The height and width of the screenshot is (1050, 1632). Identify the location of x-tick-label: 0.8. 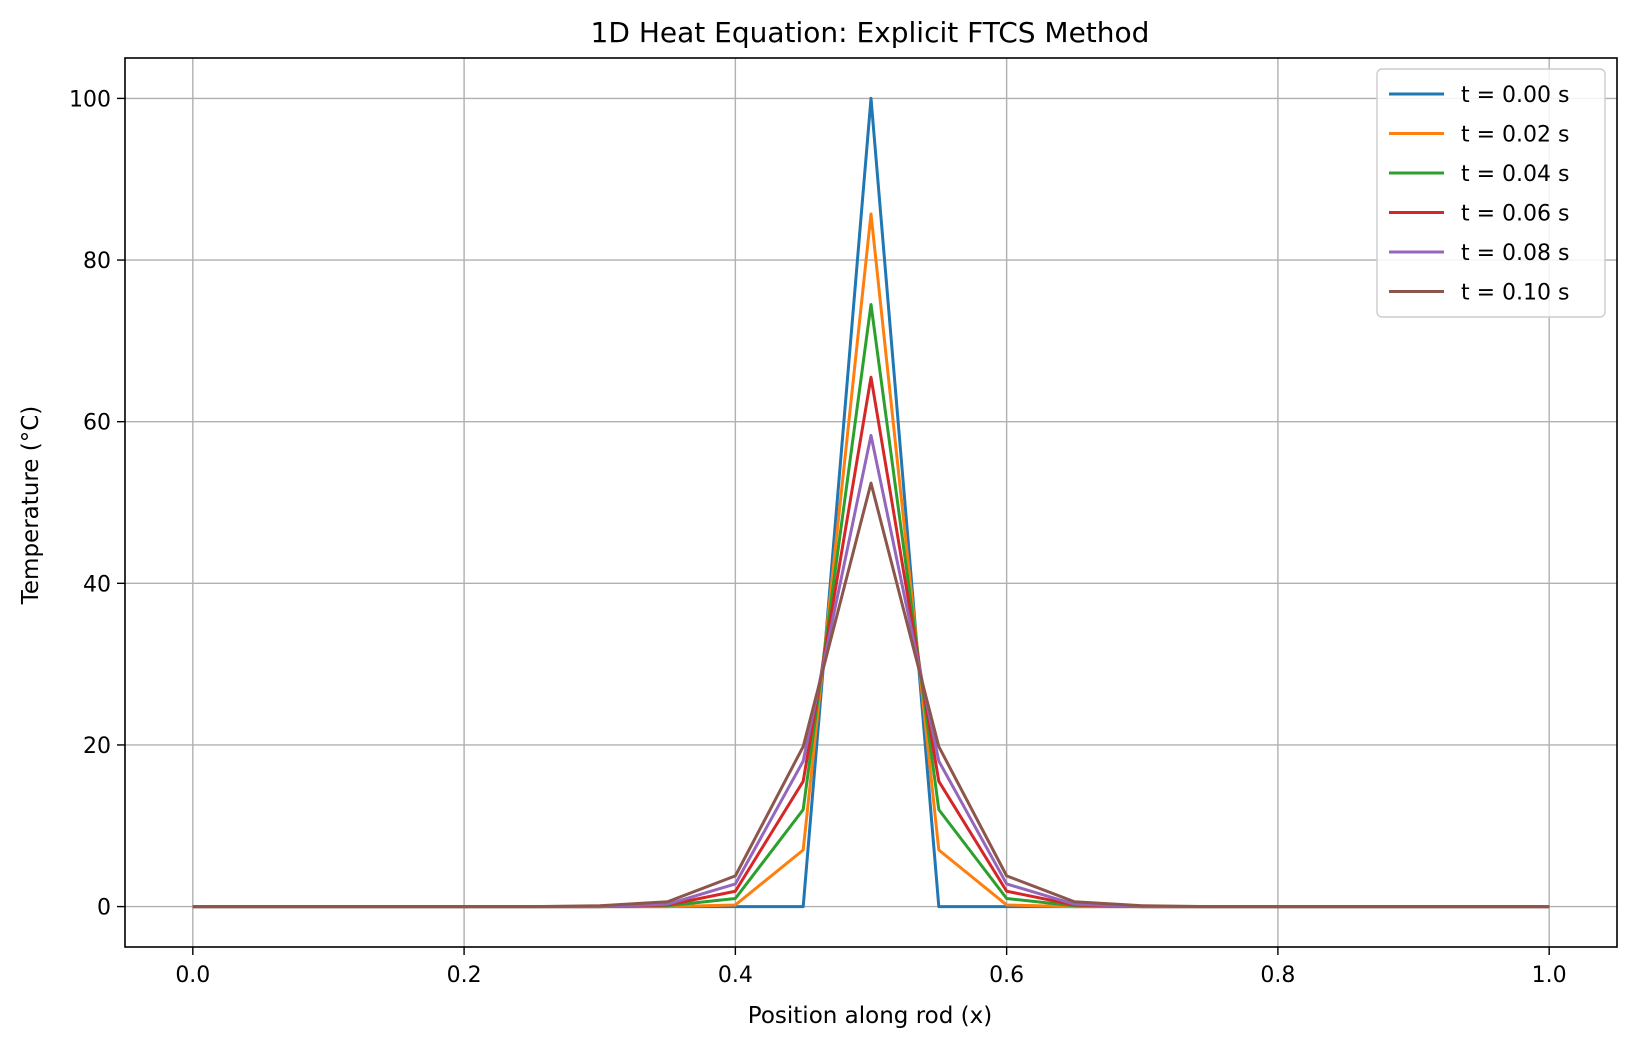
(1277, 975).